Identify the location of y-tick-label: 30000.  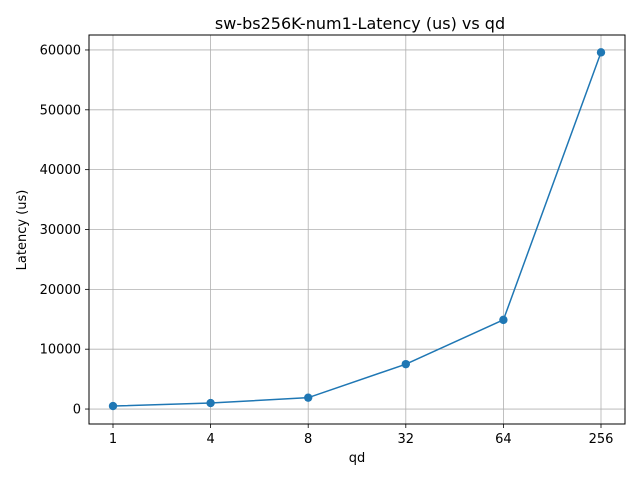
(60, 230).